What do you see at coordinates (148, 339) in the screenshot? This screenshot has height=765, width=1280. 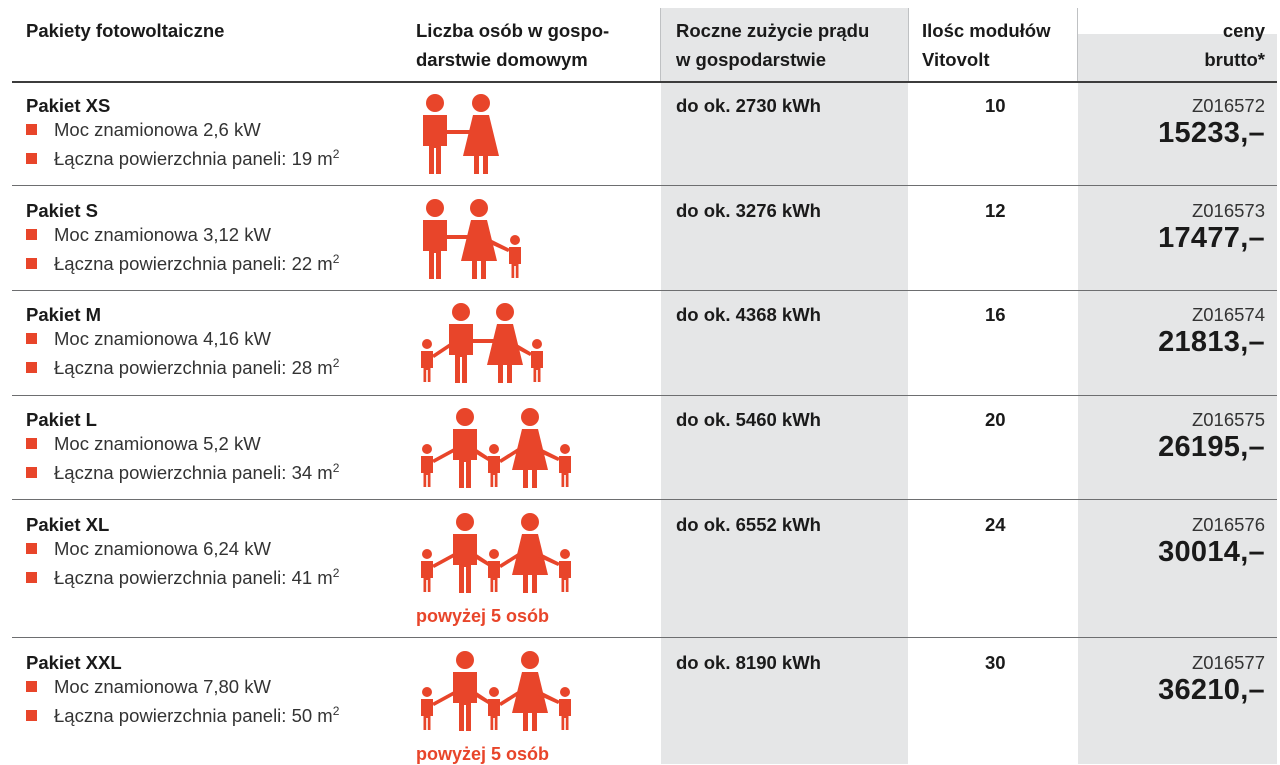 I see `power-spec: Moc znamionowa 4,16 kW` at bounding box center [148, 339].